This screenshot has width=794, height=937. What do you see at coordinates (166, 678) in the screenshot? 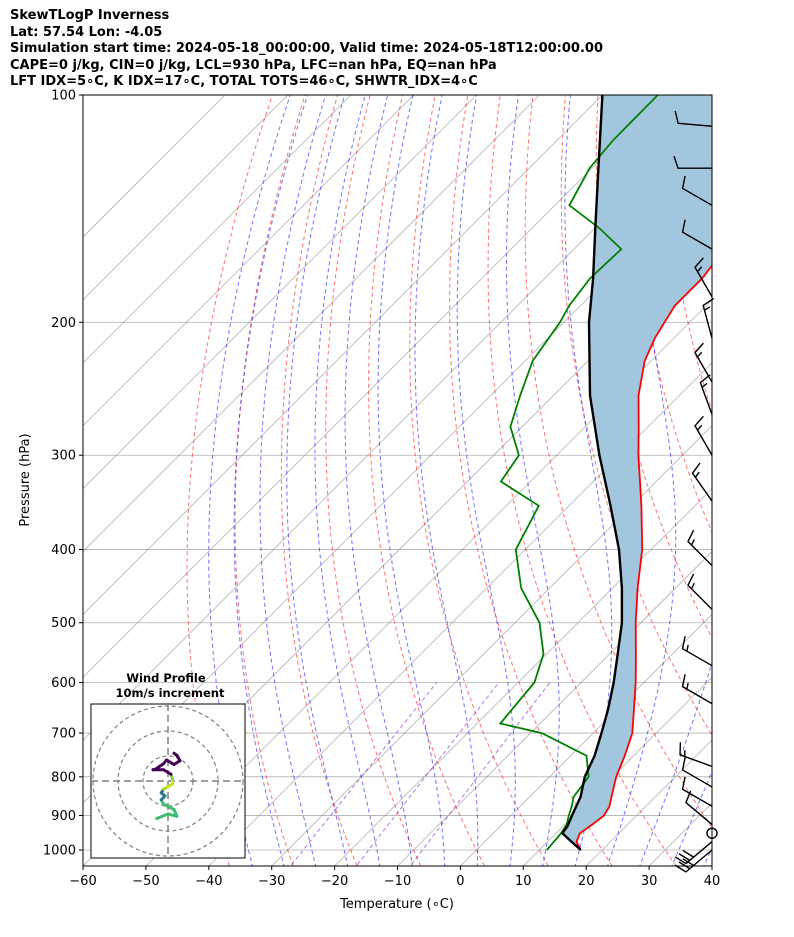
I see `hodograph-title: Wind Profile` at bounding box center [166, 678].